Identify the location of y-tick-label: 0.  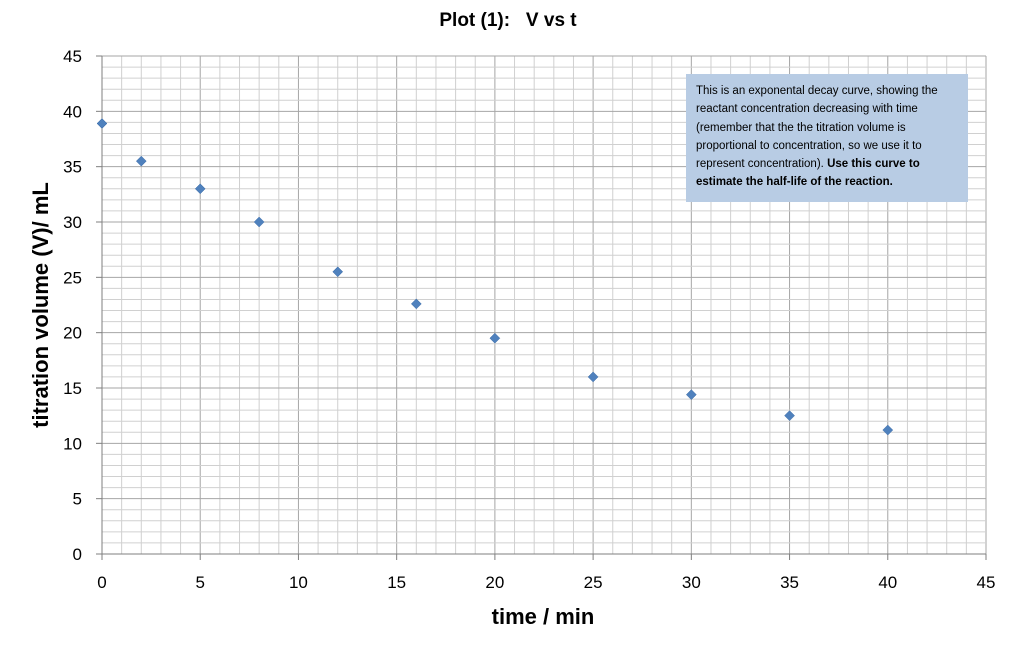
(77, 554).